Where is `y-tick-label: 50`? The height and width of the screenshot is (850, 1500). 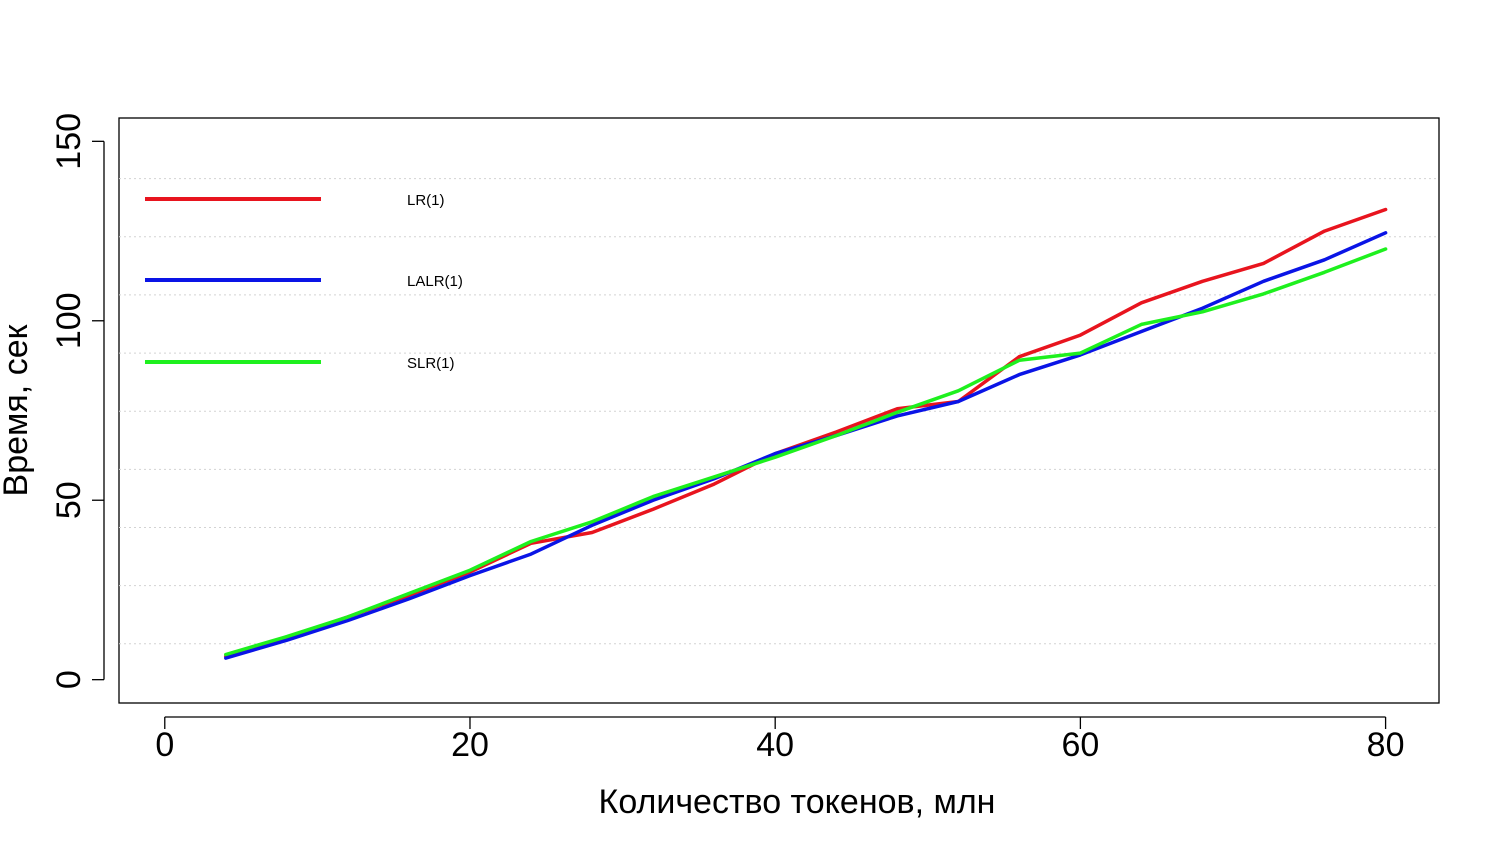 y-tick-label: 50 is located at coordinates (69, 500).